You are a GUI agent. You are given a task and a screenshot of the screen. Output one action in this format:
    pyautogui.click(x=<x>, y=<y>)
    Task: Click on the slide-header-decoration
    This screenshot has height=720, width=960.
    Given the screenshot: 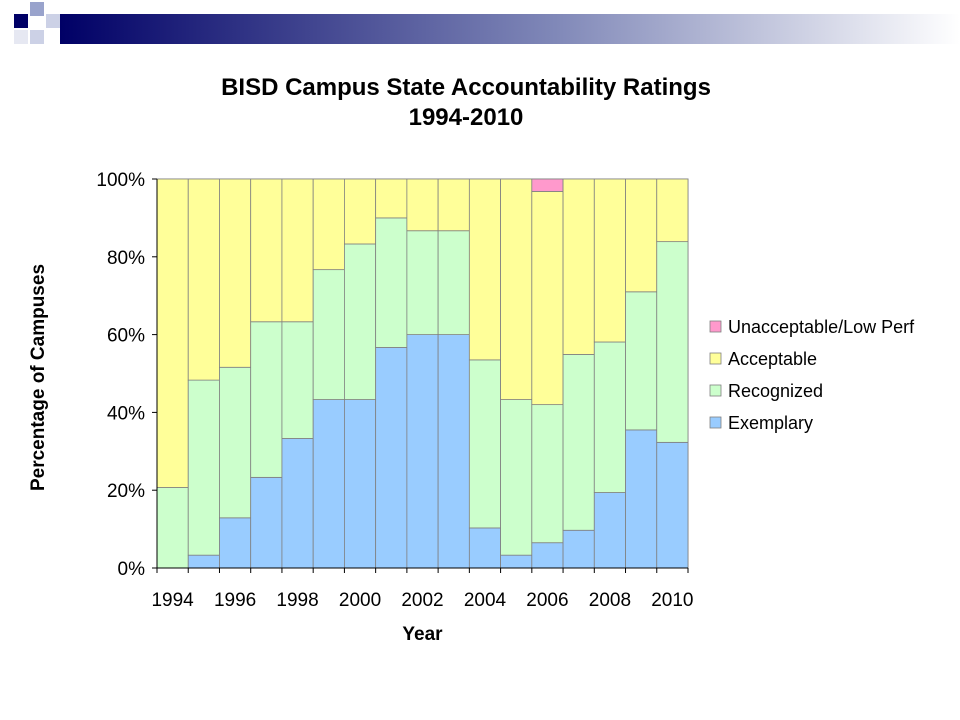 What is the action you would take?
    pyautogui.click(x=487, y=23)
    